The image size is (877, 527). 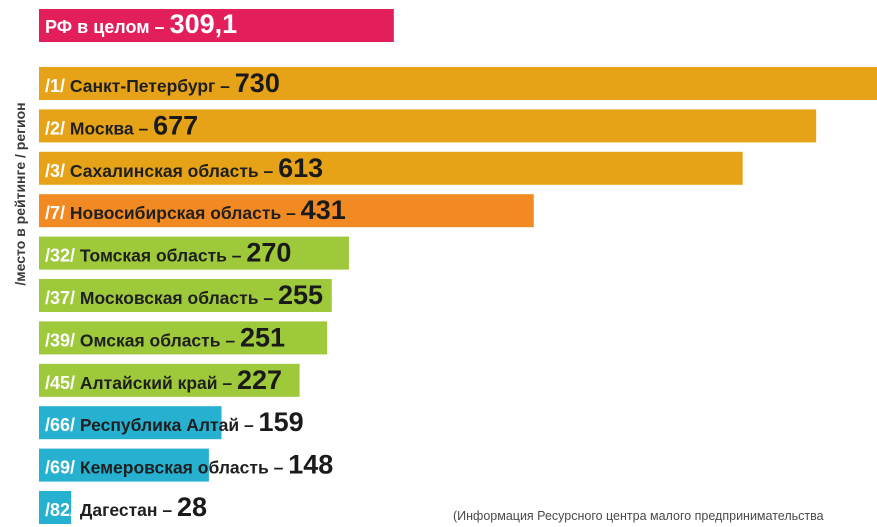 I want to click on value-label: 431, so click(x=323, y=210).